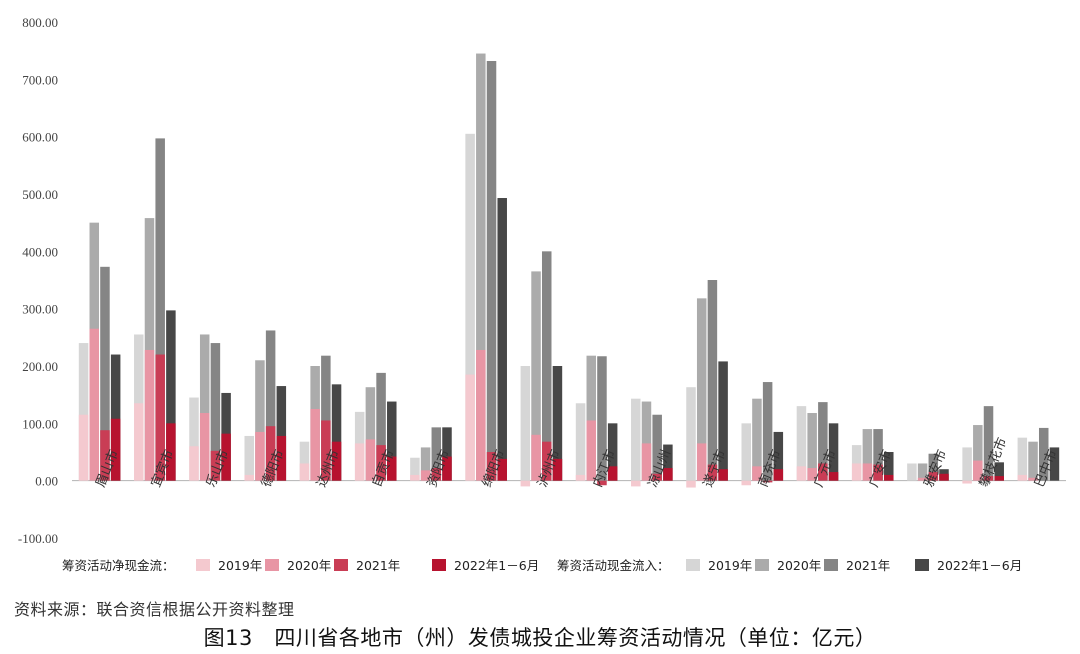 The image size is (1080, 654). Describe the element at coordinates (309, 565) in the screenshot. I see `legend-label: 2020年` at that location.